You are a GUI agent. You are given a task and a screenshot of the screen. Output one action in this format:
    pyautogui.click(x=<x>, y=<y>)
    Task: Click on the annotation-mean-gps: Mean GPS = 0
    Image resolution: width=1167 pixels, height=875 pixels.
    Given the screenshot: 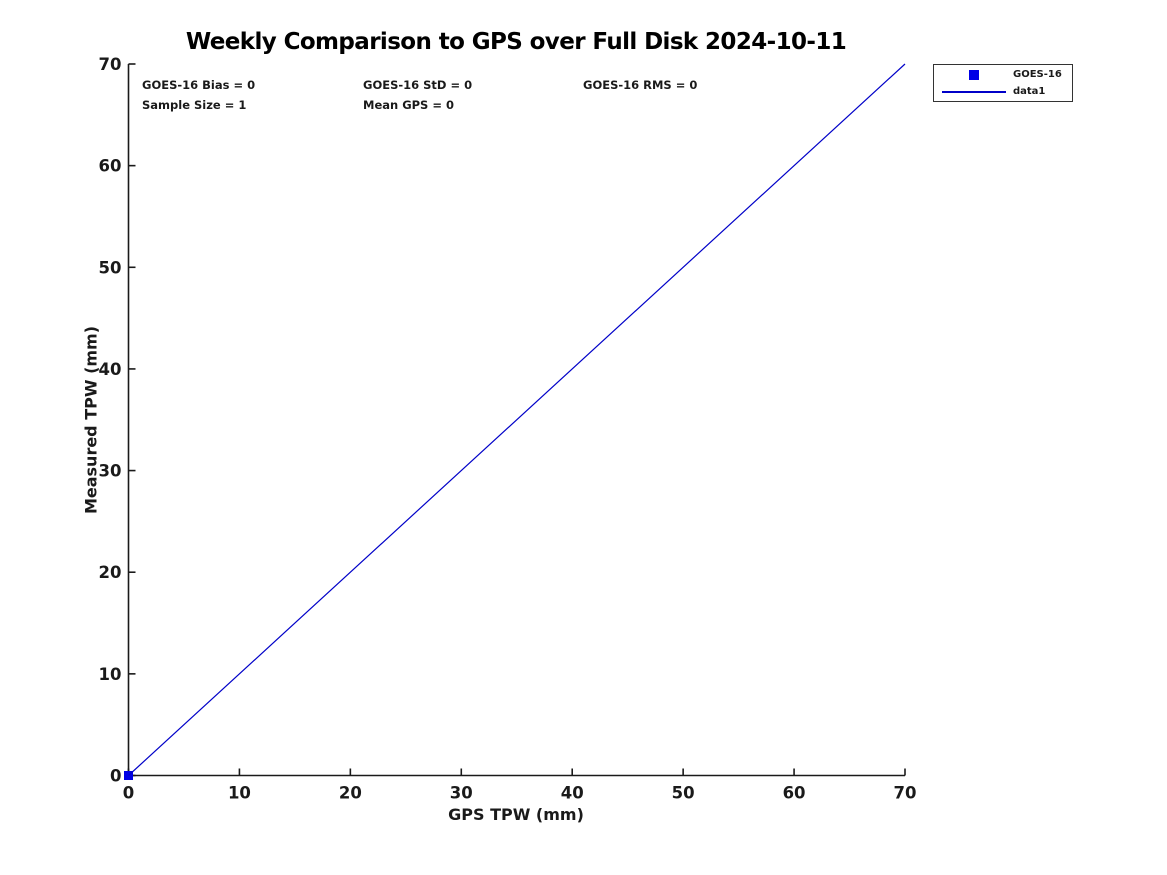 What is the action you would take?
    pyautogui.click(x=408, y=105)
    